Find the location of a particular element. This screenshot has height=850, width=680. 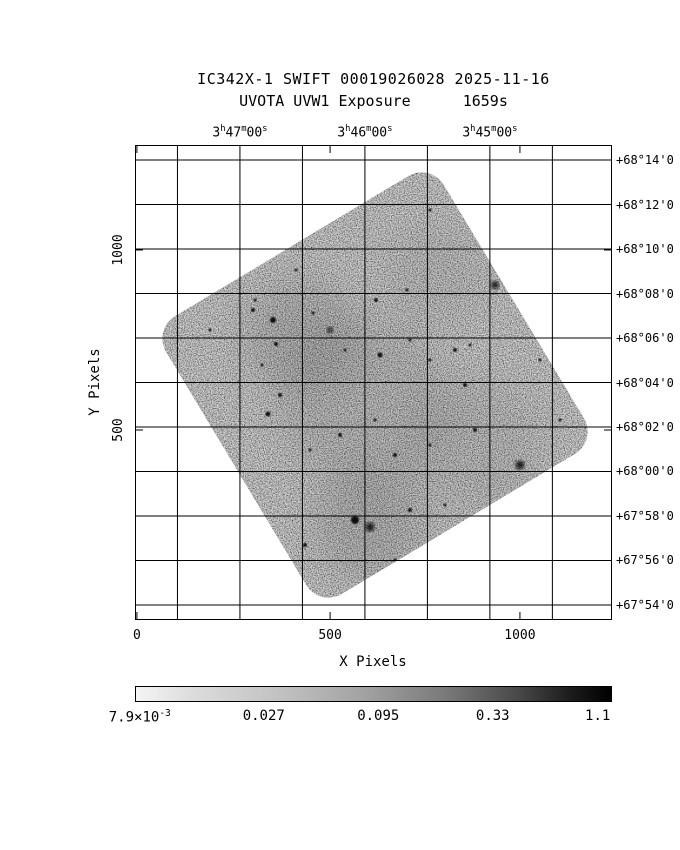

dec-tick-label: +67°58'0 is located at coordinates (645, 515).